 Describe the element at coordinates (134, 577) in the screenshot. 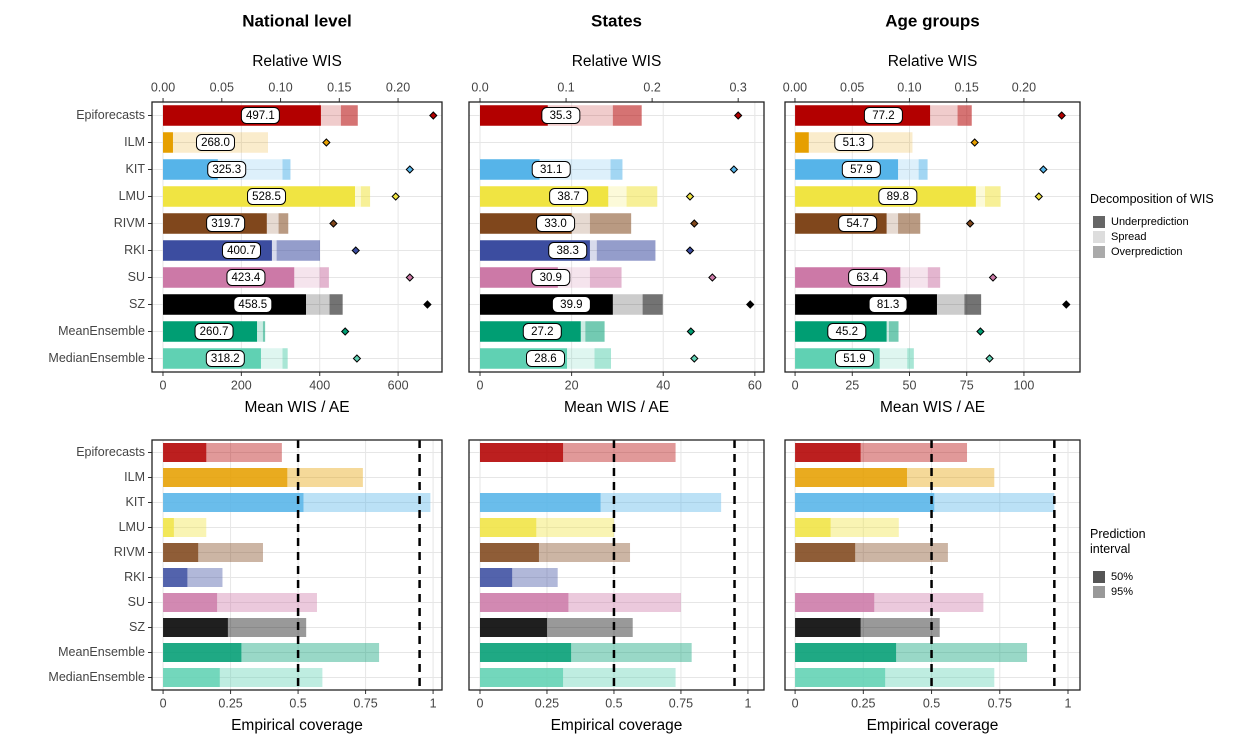

I see `y-tick-label: RKI` at that location.